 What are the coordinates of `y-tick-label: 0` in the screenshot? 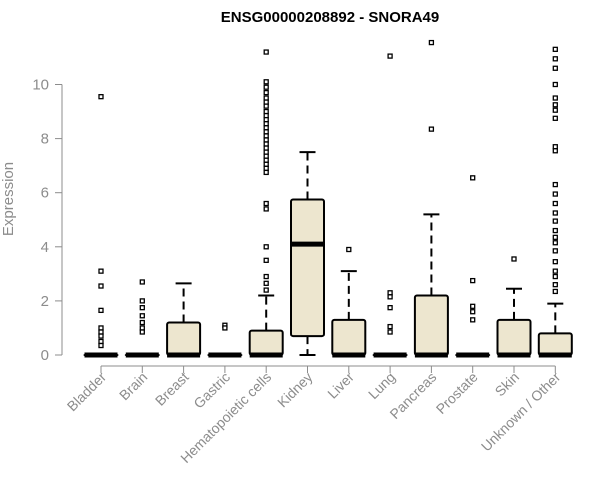 It's located at (45, 355).